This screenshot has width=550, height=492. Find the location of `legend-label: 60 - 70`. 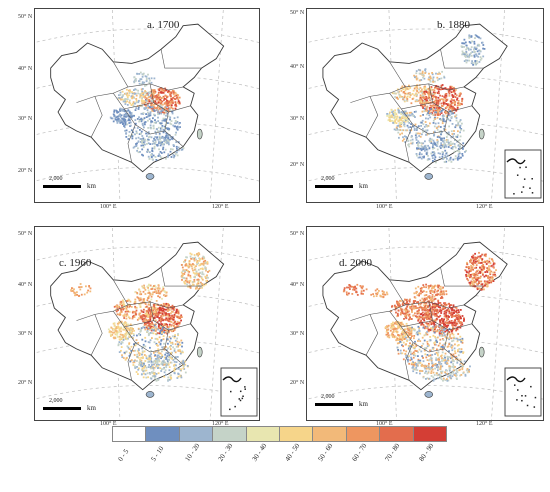

legend-label: 60 - 70 is located at coordinates (359, 452).